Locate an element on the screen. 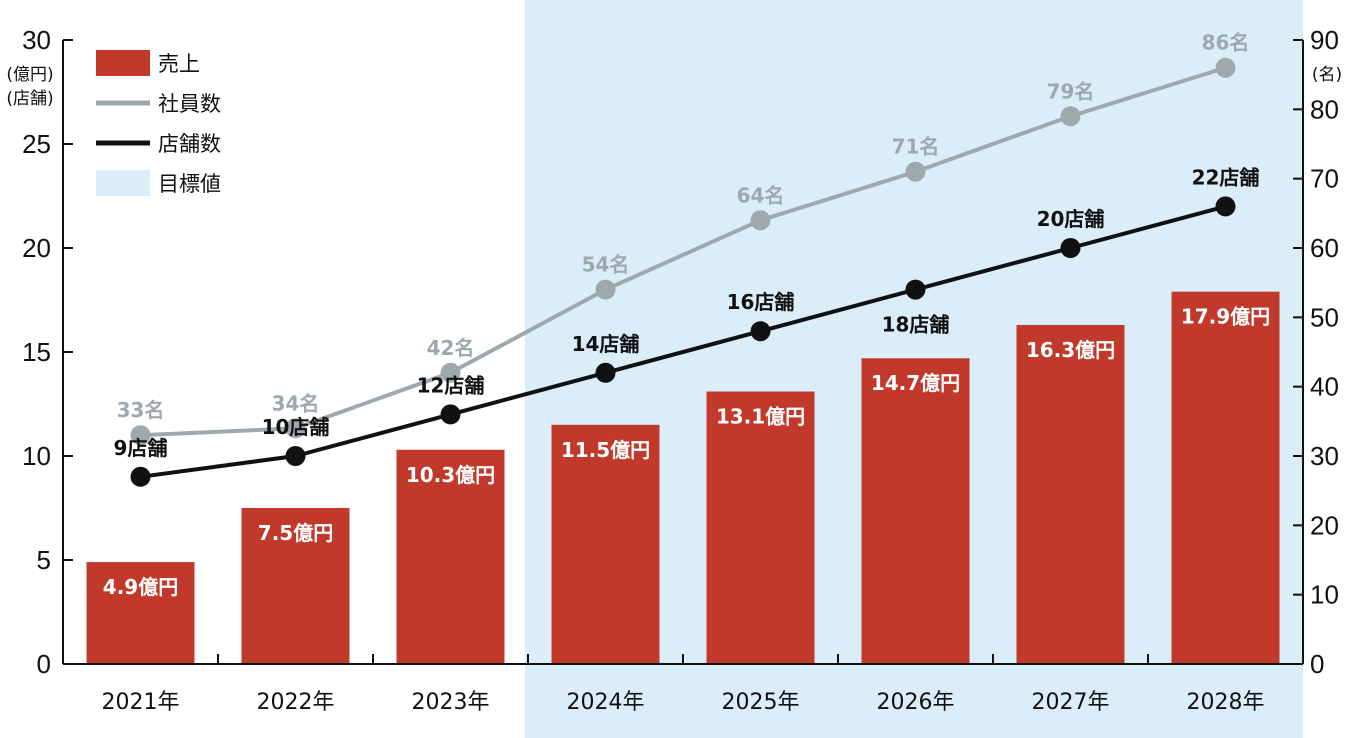  stores-point-label: 10店舗 is located at coordinates (296, 427).